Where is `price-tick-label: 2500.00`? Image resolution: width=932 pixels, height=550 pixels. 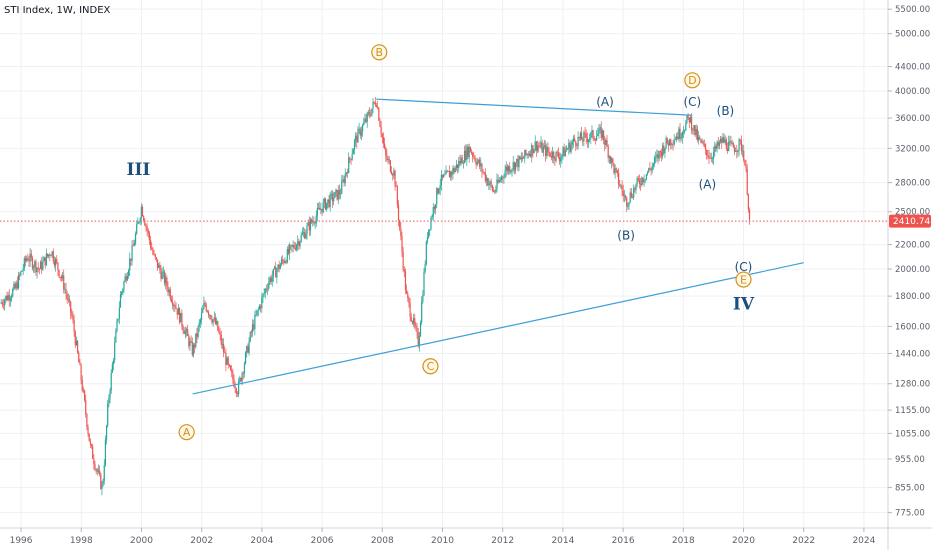 price-tick-label: 2500.00 is located at coordinates (912, 213).